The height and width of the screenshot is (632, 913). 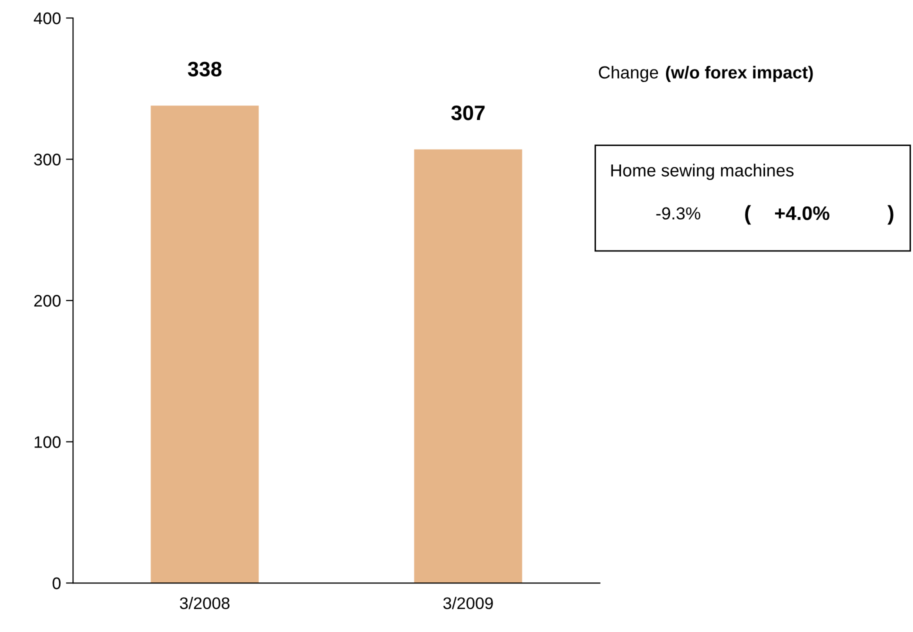 What do you see at coordinates (468, 113) in the screenshot?
I see `data-label: 307` at bounding box center [468, 113].